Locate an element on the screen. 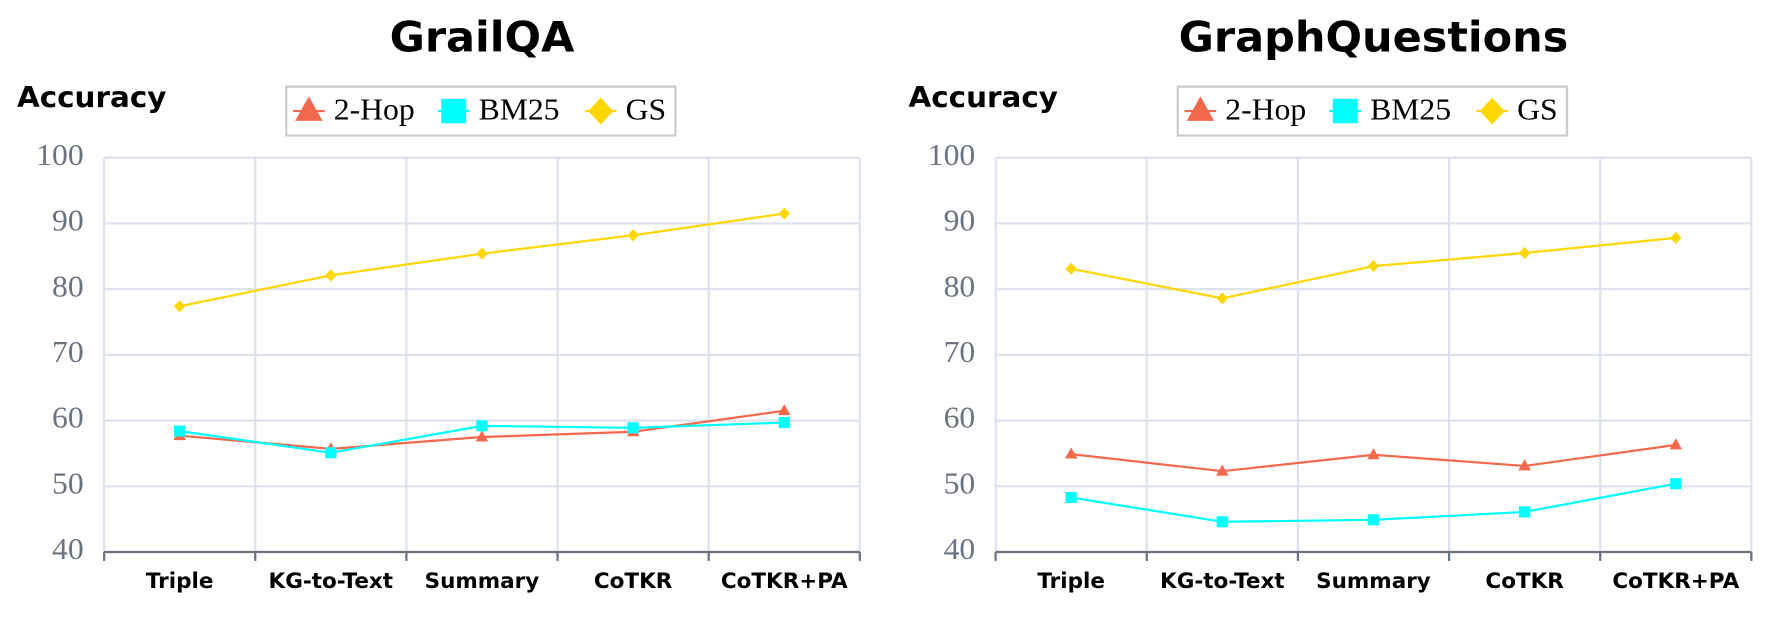 The height and width of the screenshot is (622, 1774). chart-title: GrailQA is located at coordinates (482, 38).